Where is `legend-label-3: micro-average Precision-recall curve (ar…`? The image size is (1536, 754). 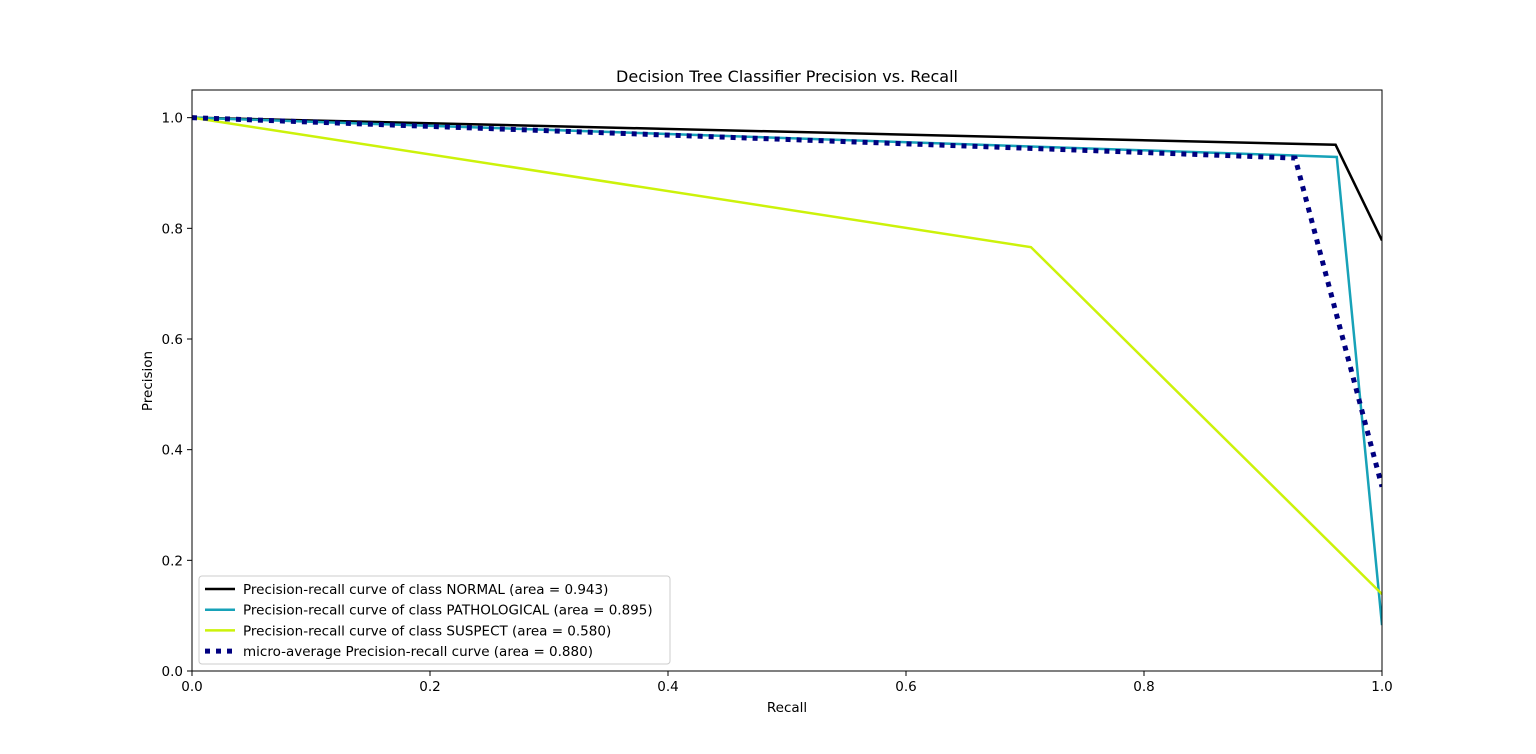 legend-label-3: micro-average Precision-recall curve (ar… is located at coordinates (418, 652).